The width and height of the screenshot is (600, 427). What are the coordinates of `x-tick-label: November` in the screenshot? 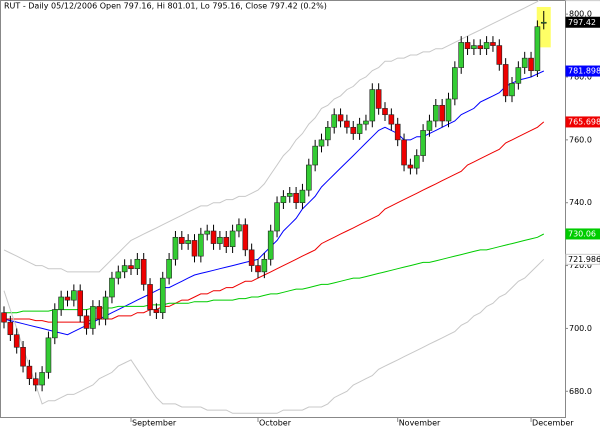 It's located at (420, 423).